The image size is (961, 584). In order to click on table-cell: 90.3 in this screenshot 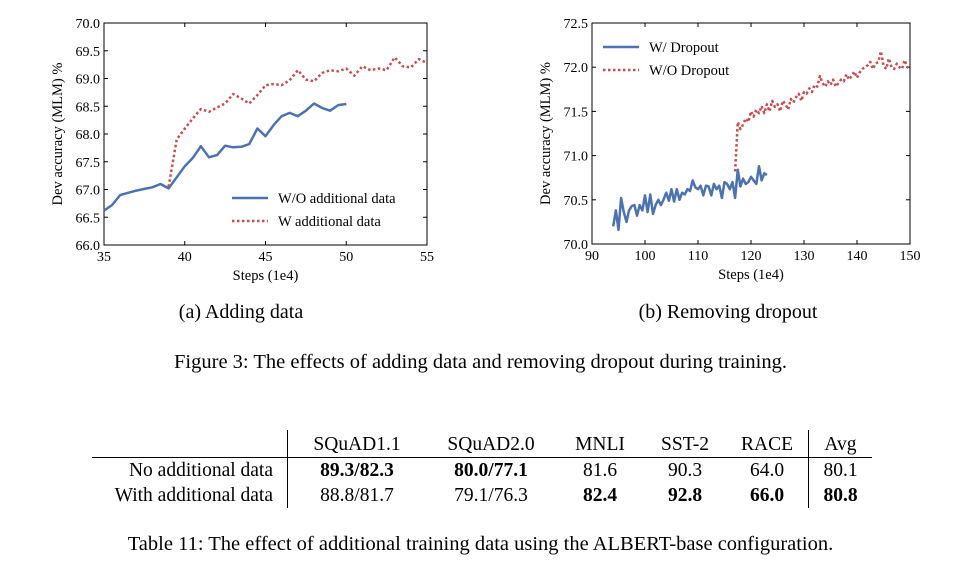, I will do `click(685, 470)`.